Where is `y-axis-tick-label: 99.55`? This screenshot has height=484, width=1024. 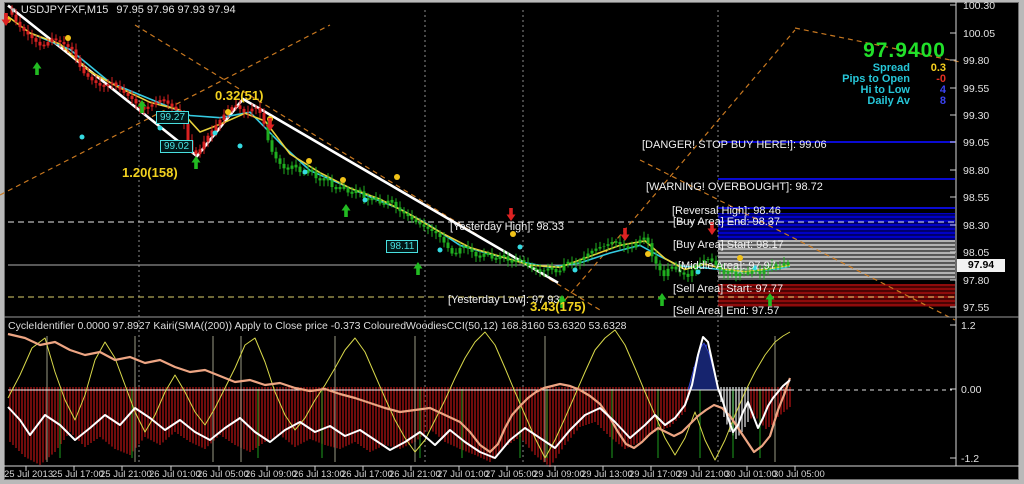 y-axis-tick-label: 99.55 is located at coordinates (976, 89).